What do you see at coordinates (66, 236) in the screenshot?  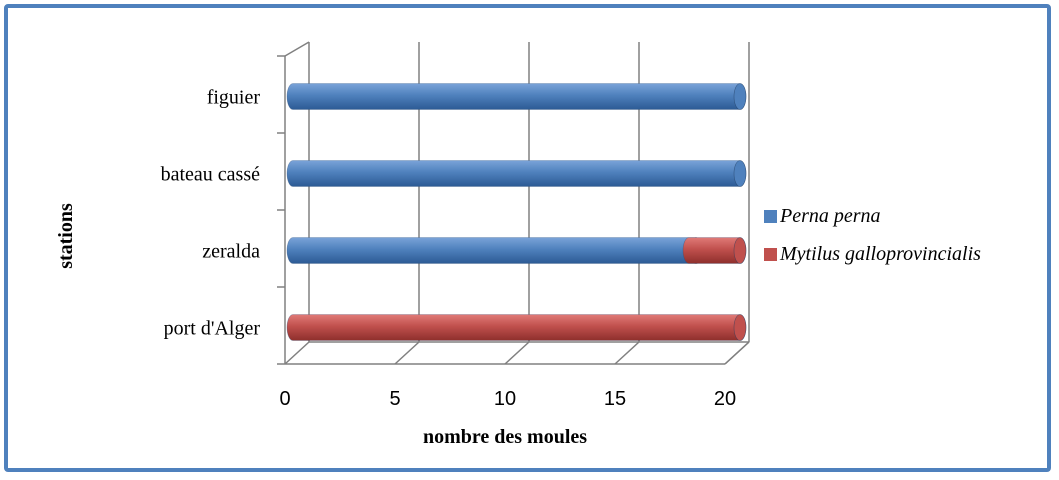 I see `y-axis-title: stations` at bounding box center [66, 236].